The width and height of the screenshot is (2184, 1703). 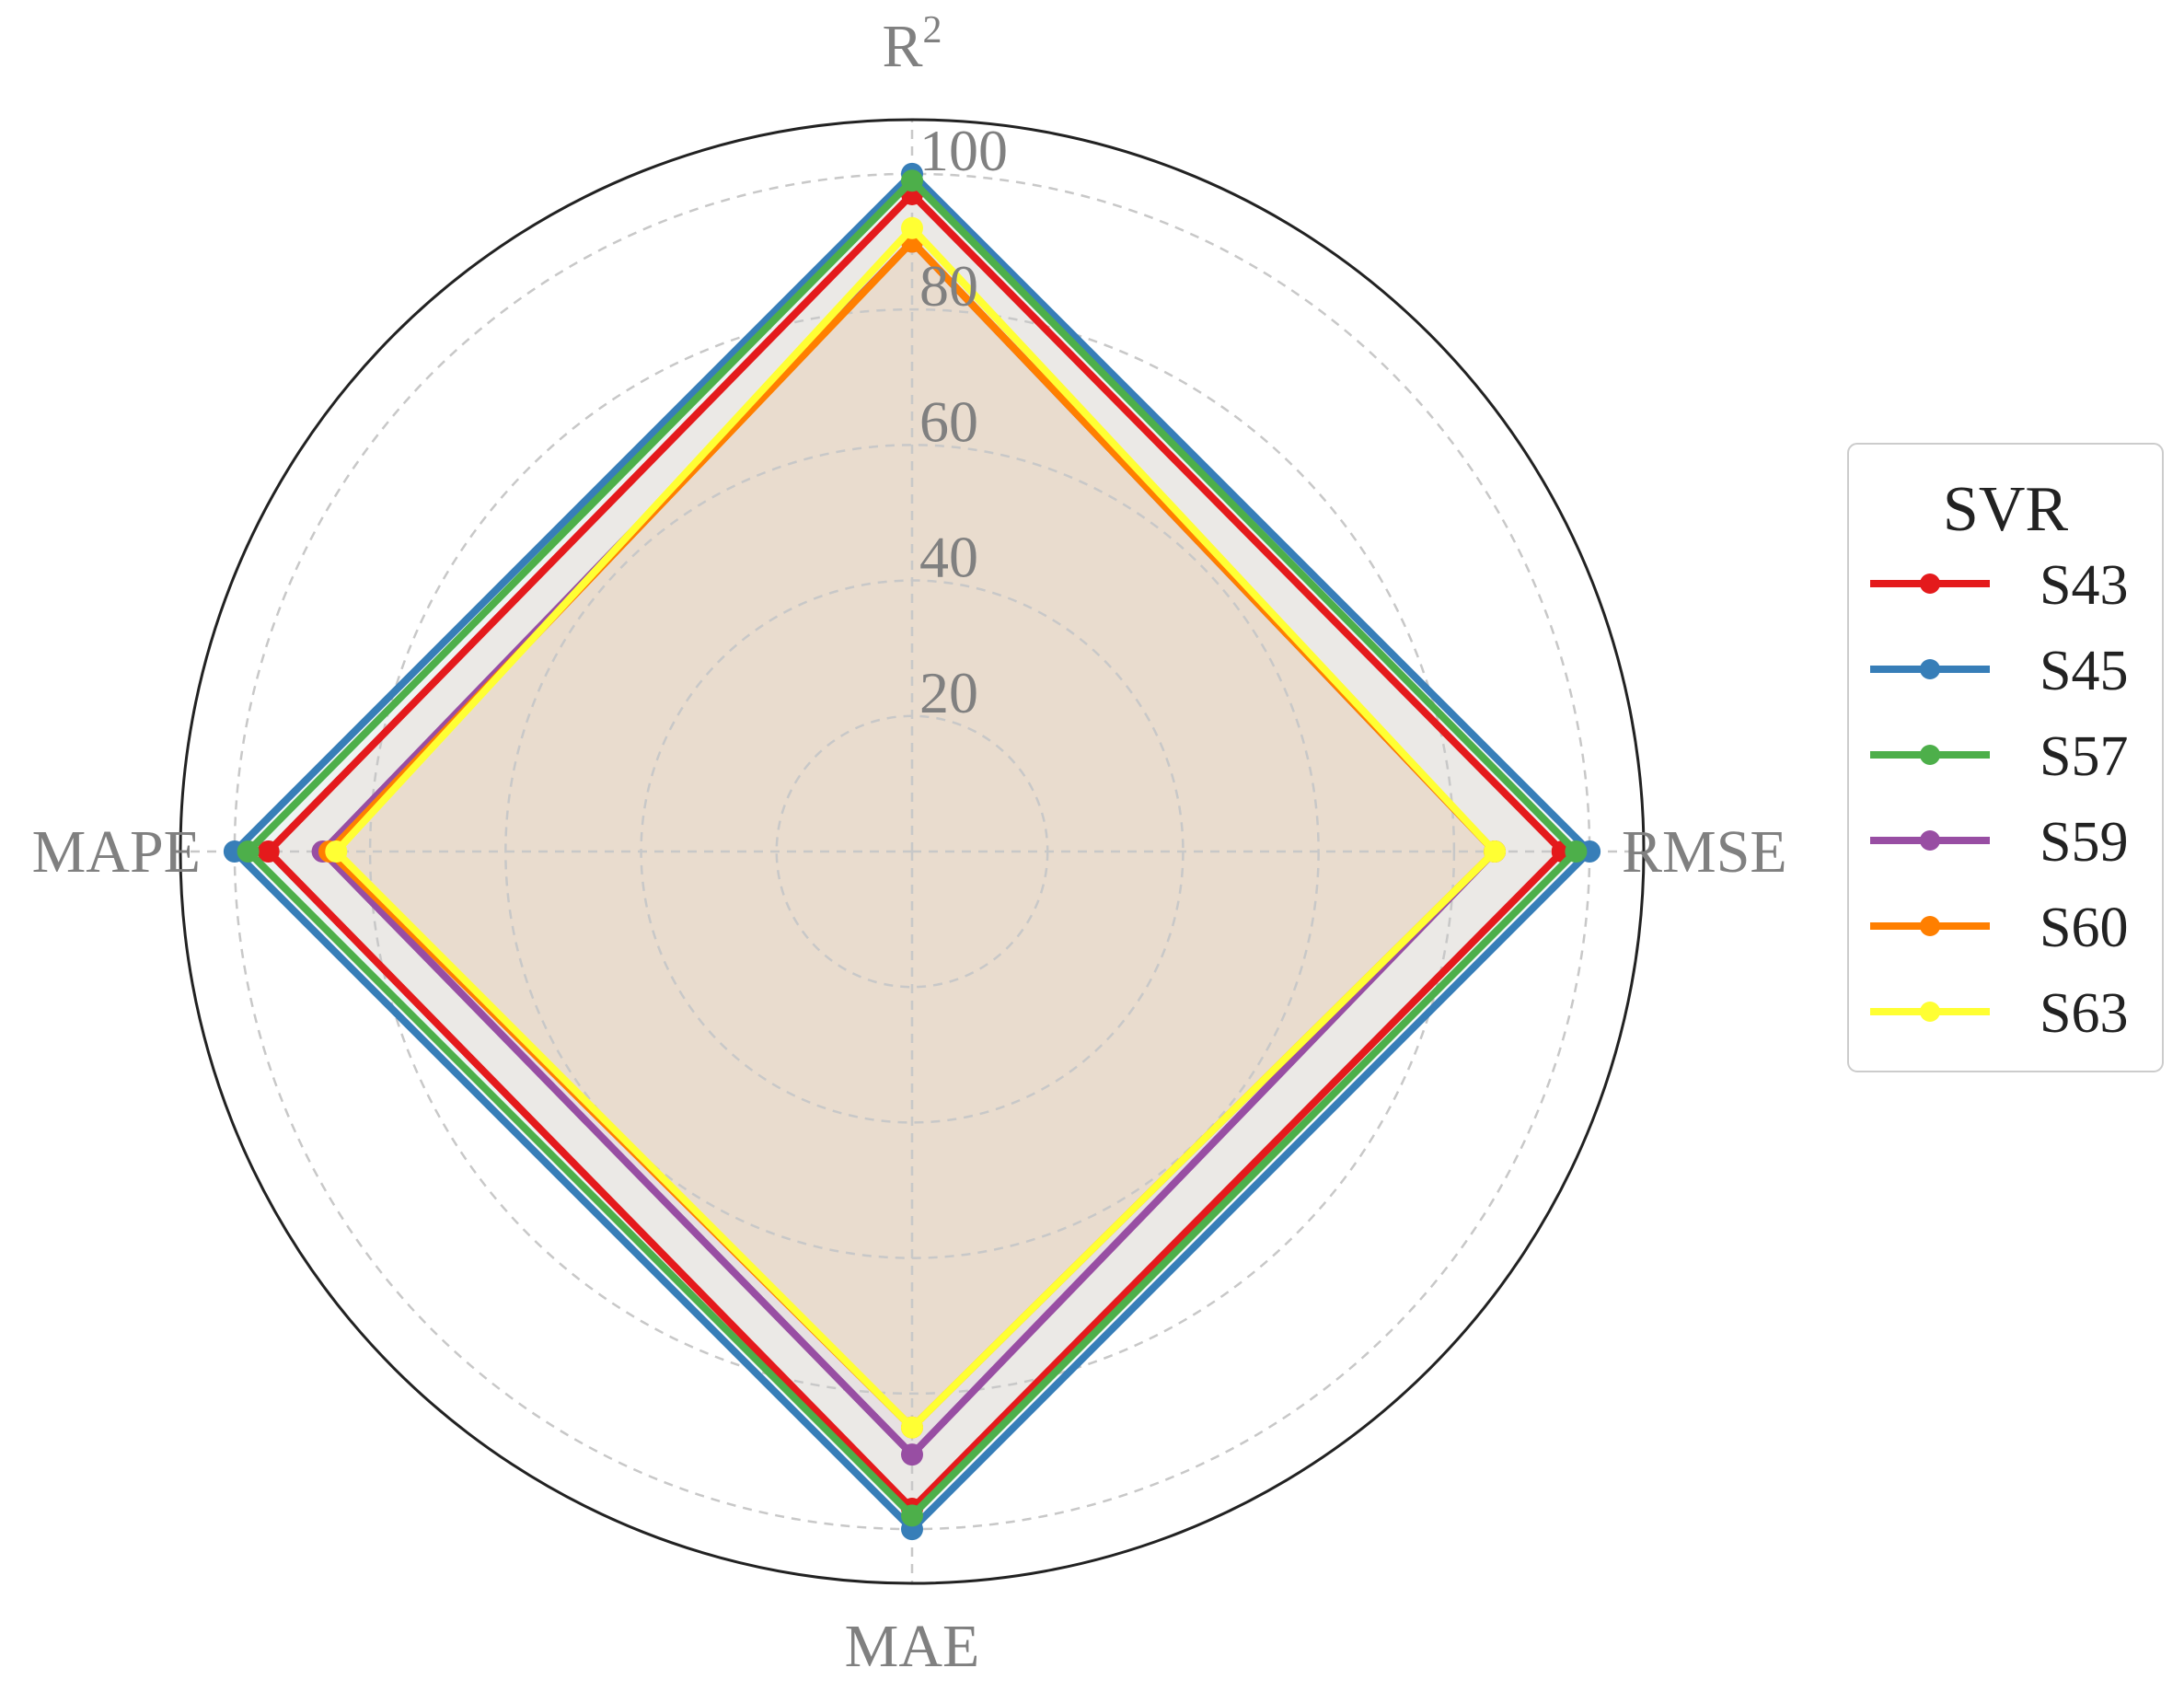 I want to click on legend-marker-S43, so click(x=1930, y=583).